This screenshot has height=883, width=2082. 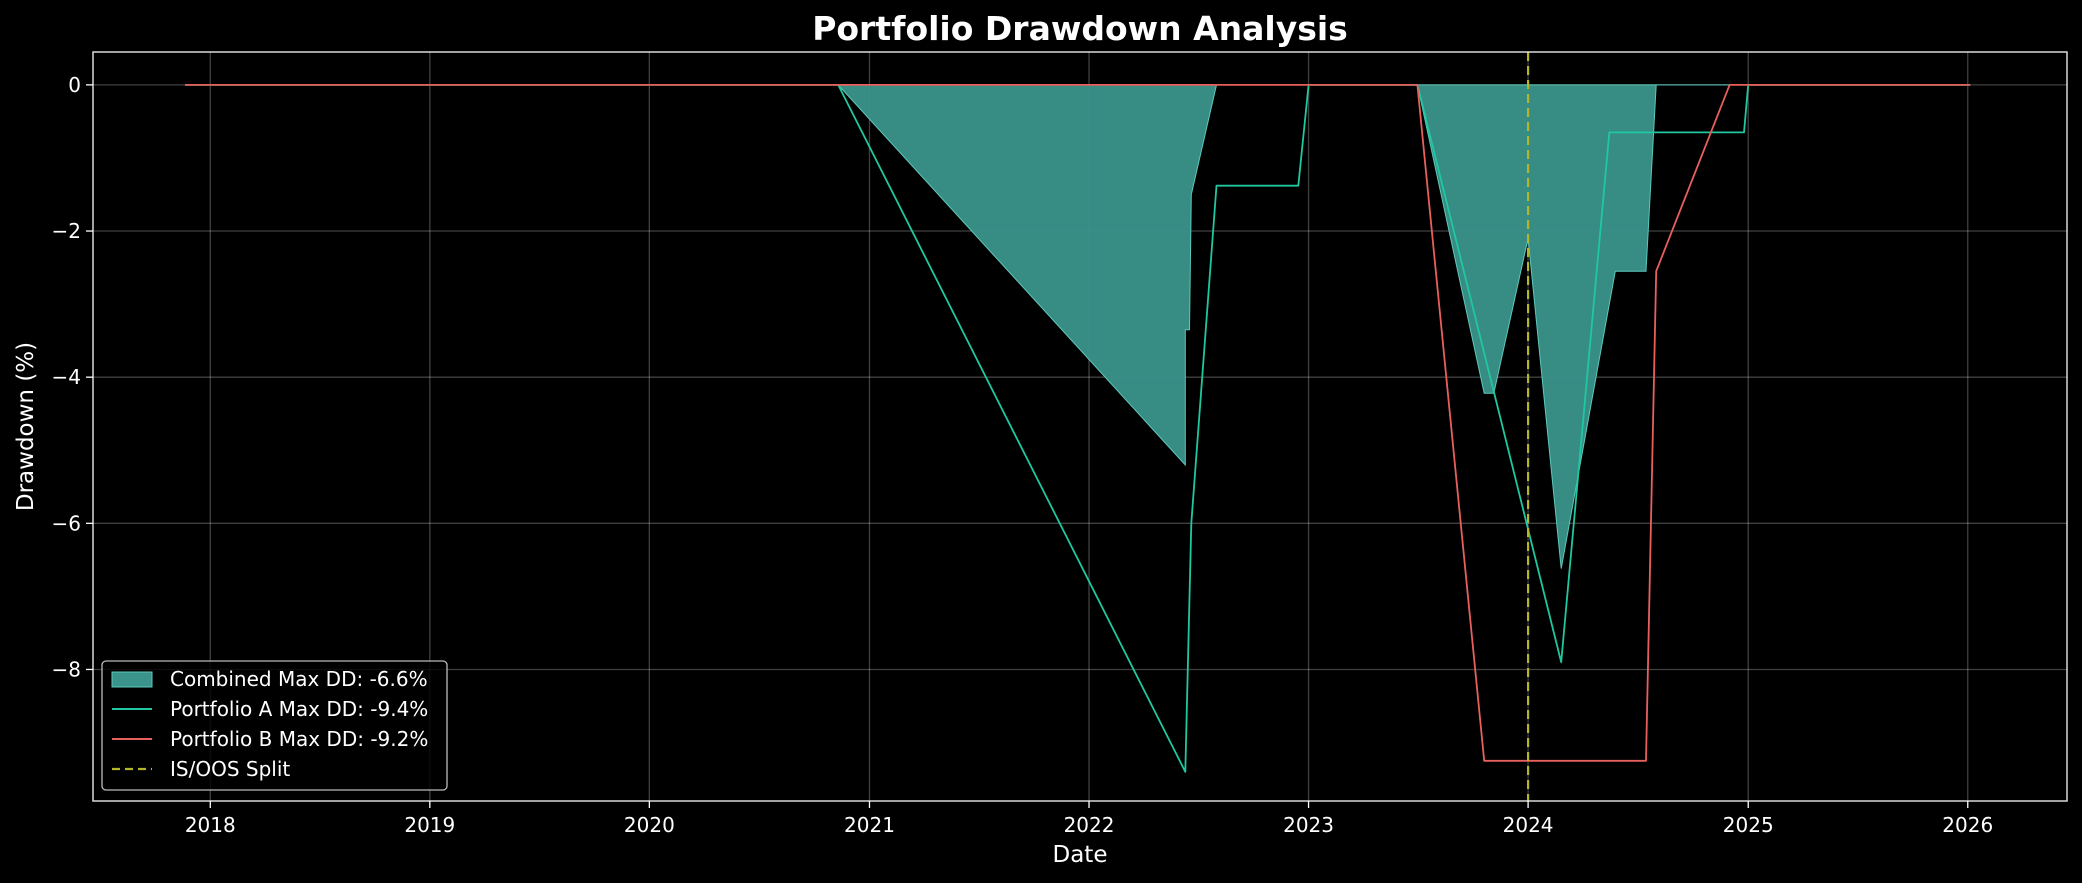 What do you see at coordinates (1308, 825) in the screenshot?
I see `x-tick-label: 2023` at bounding box center [1308, 825].